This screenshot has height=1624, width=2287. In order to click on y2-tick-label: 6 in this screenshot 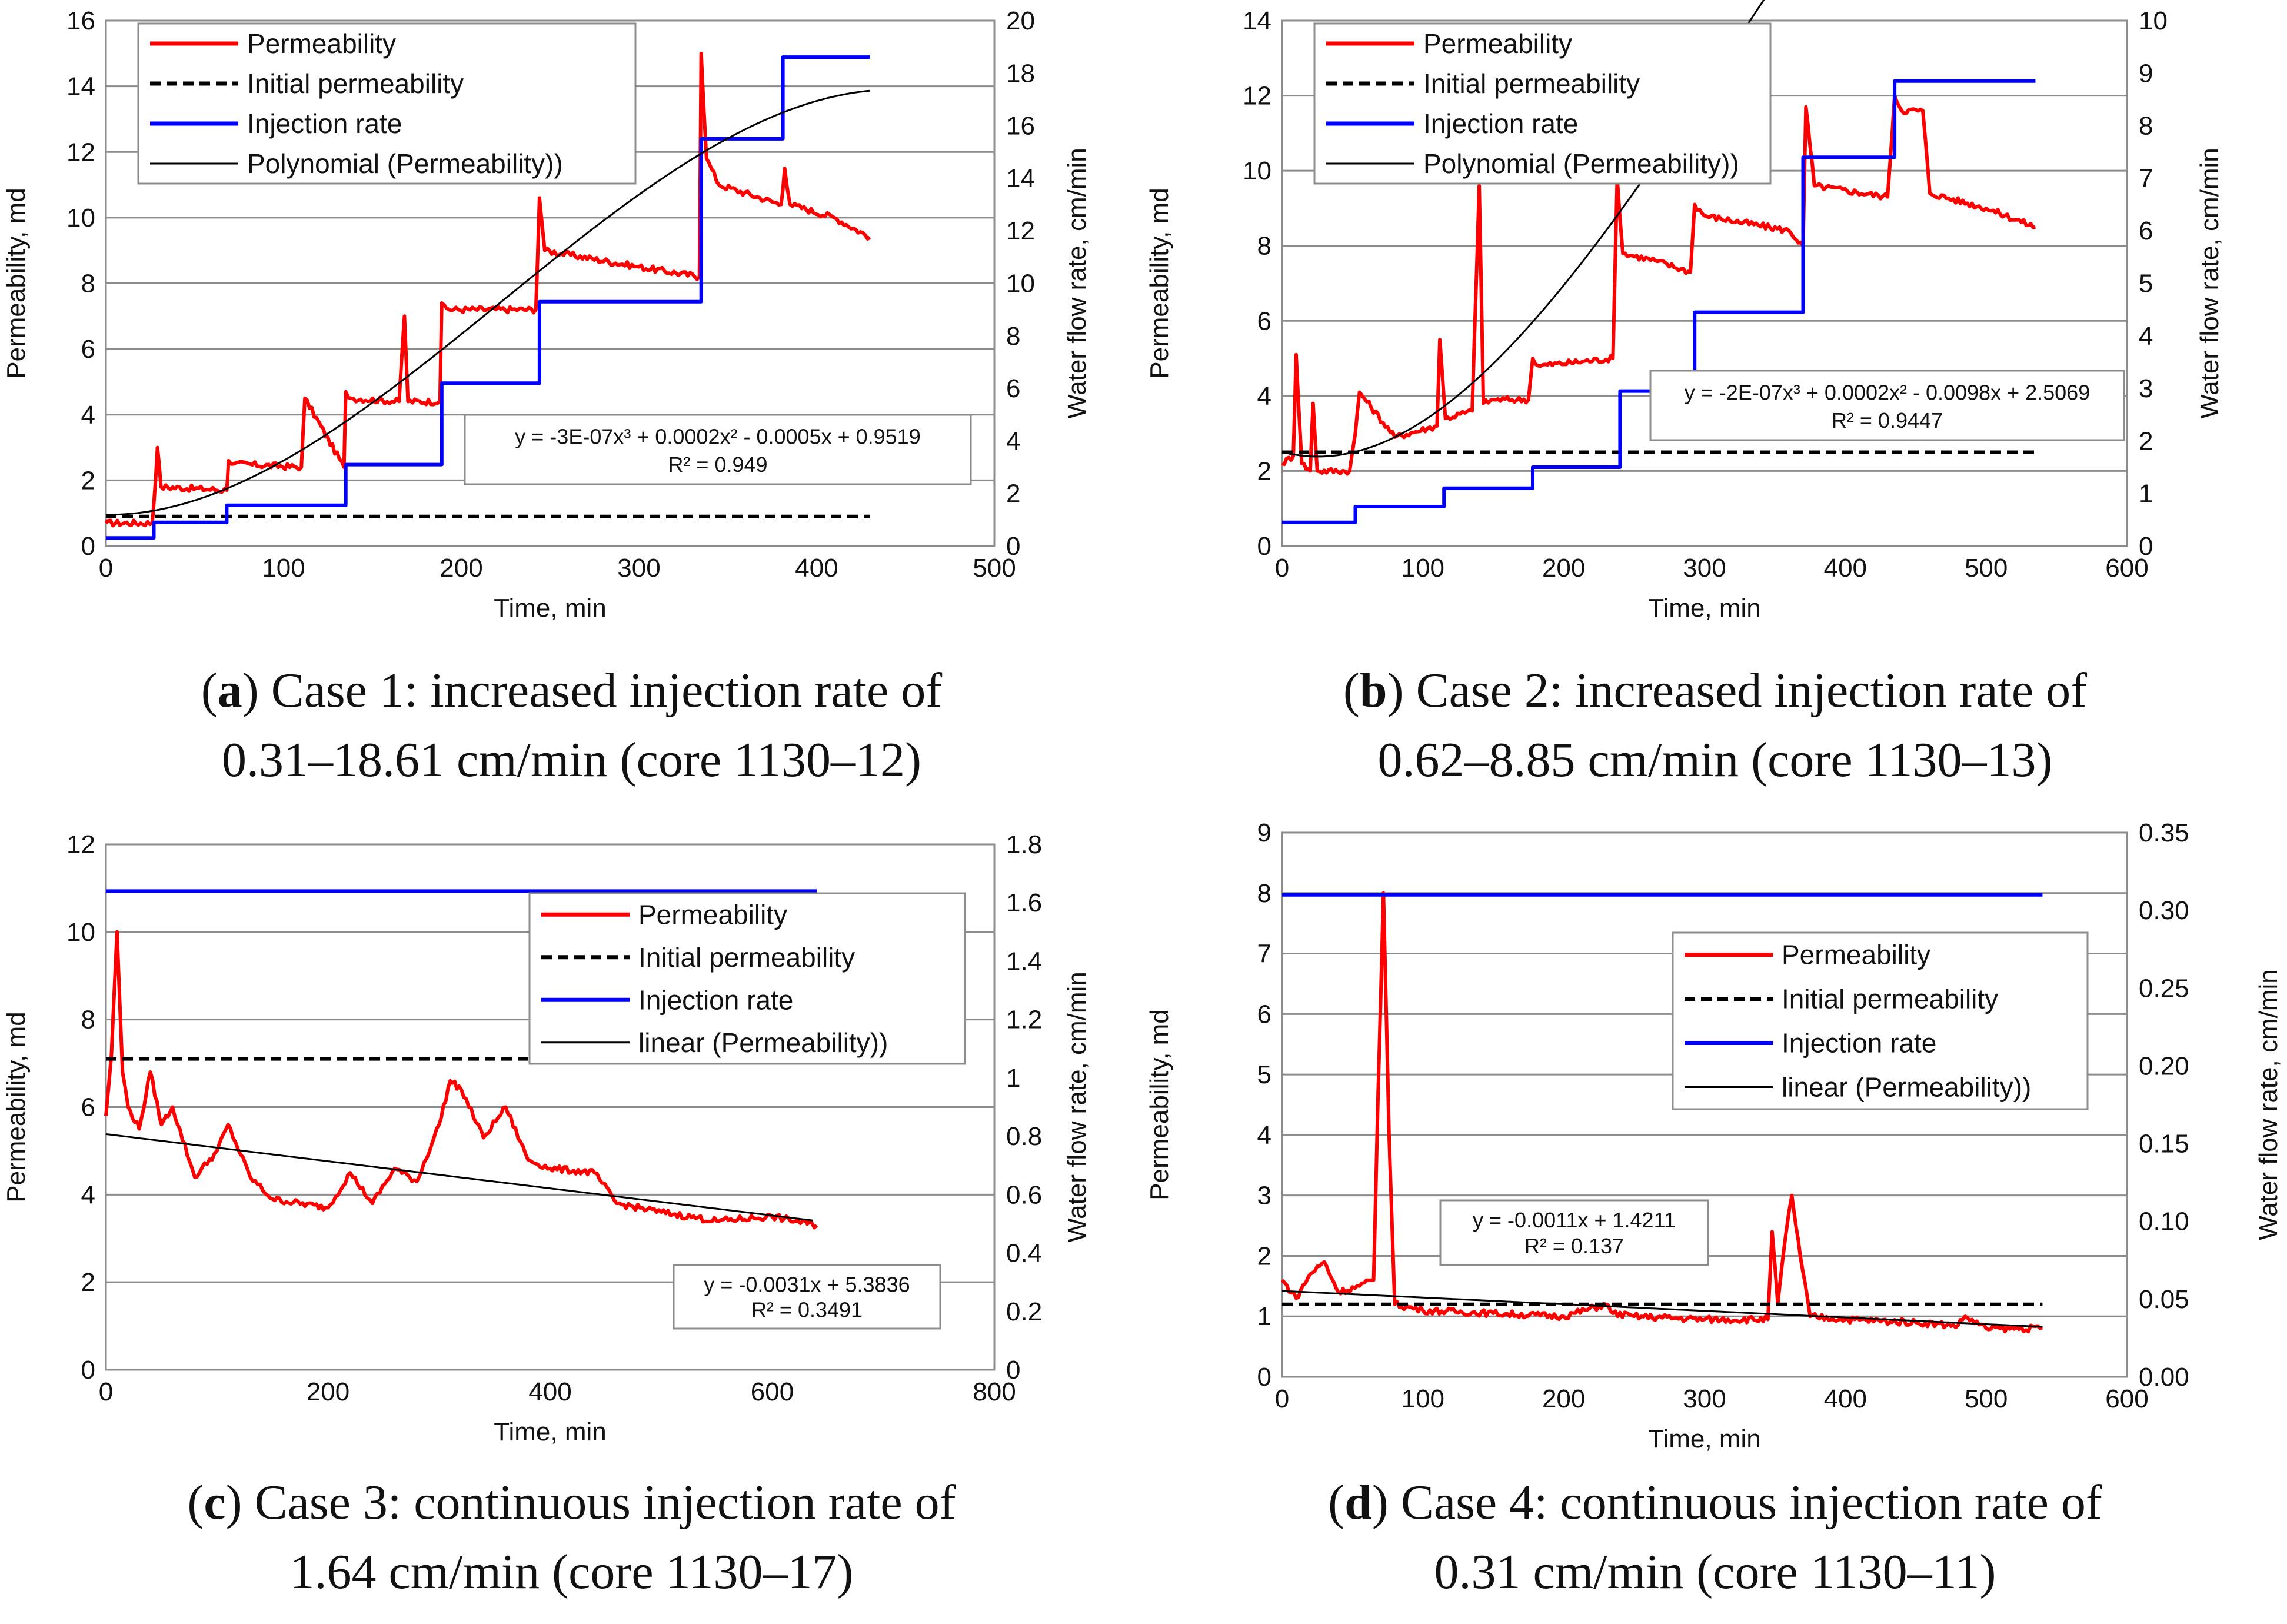, I will do `click(1013, 388)`.